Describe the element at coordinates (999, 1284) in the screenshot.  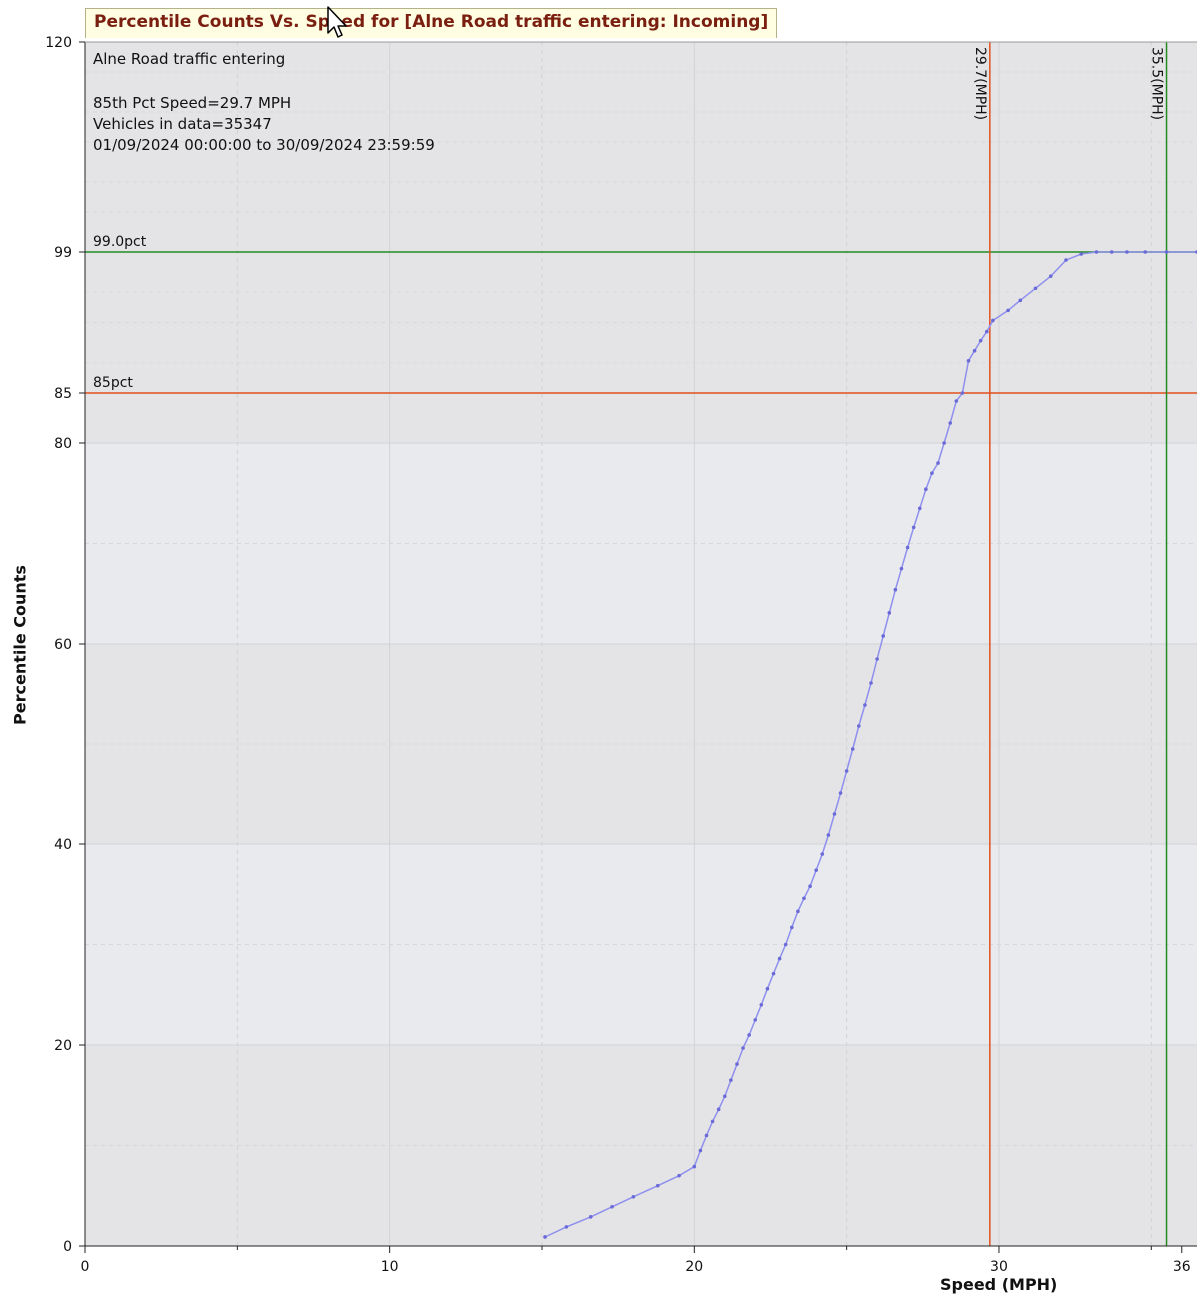
I see `x-axis-title: Speed (MPH)` at that location.